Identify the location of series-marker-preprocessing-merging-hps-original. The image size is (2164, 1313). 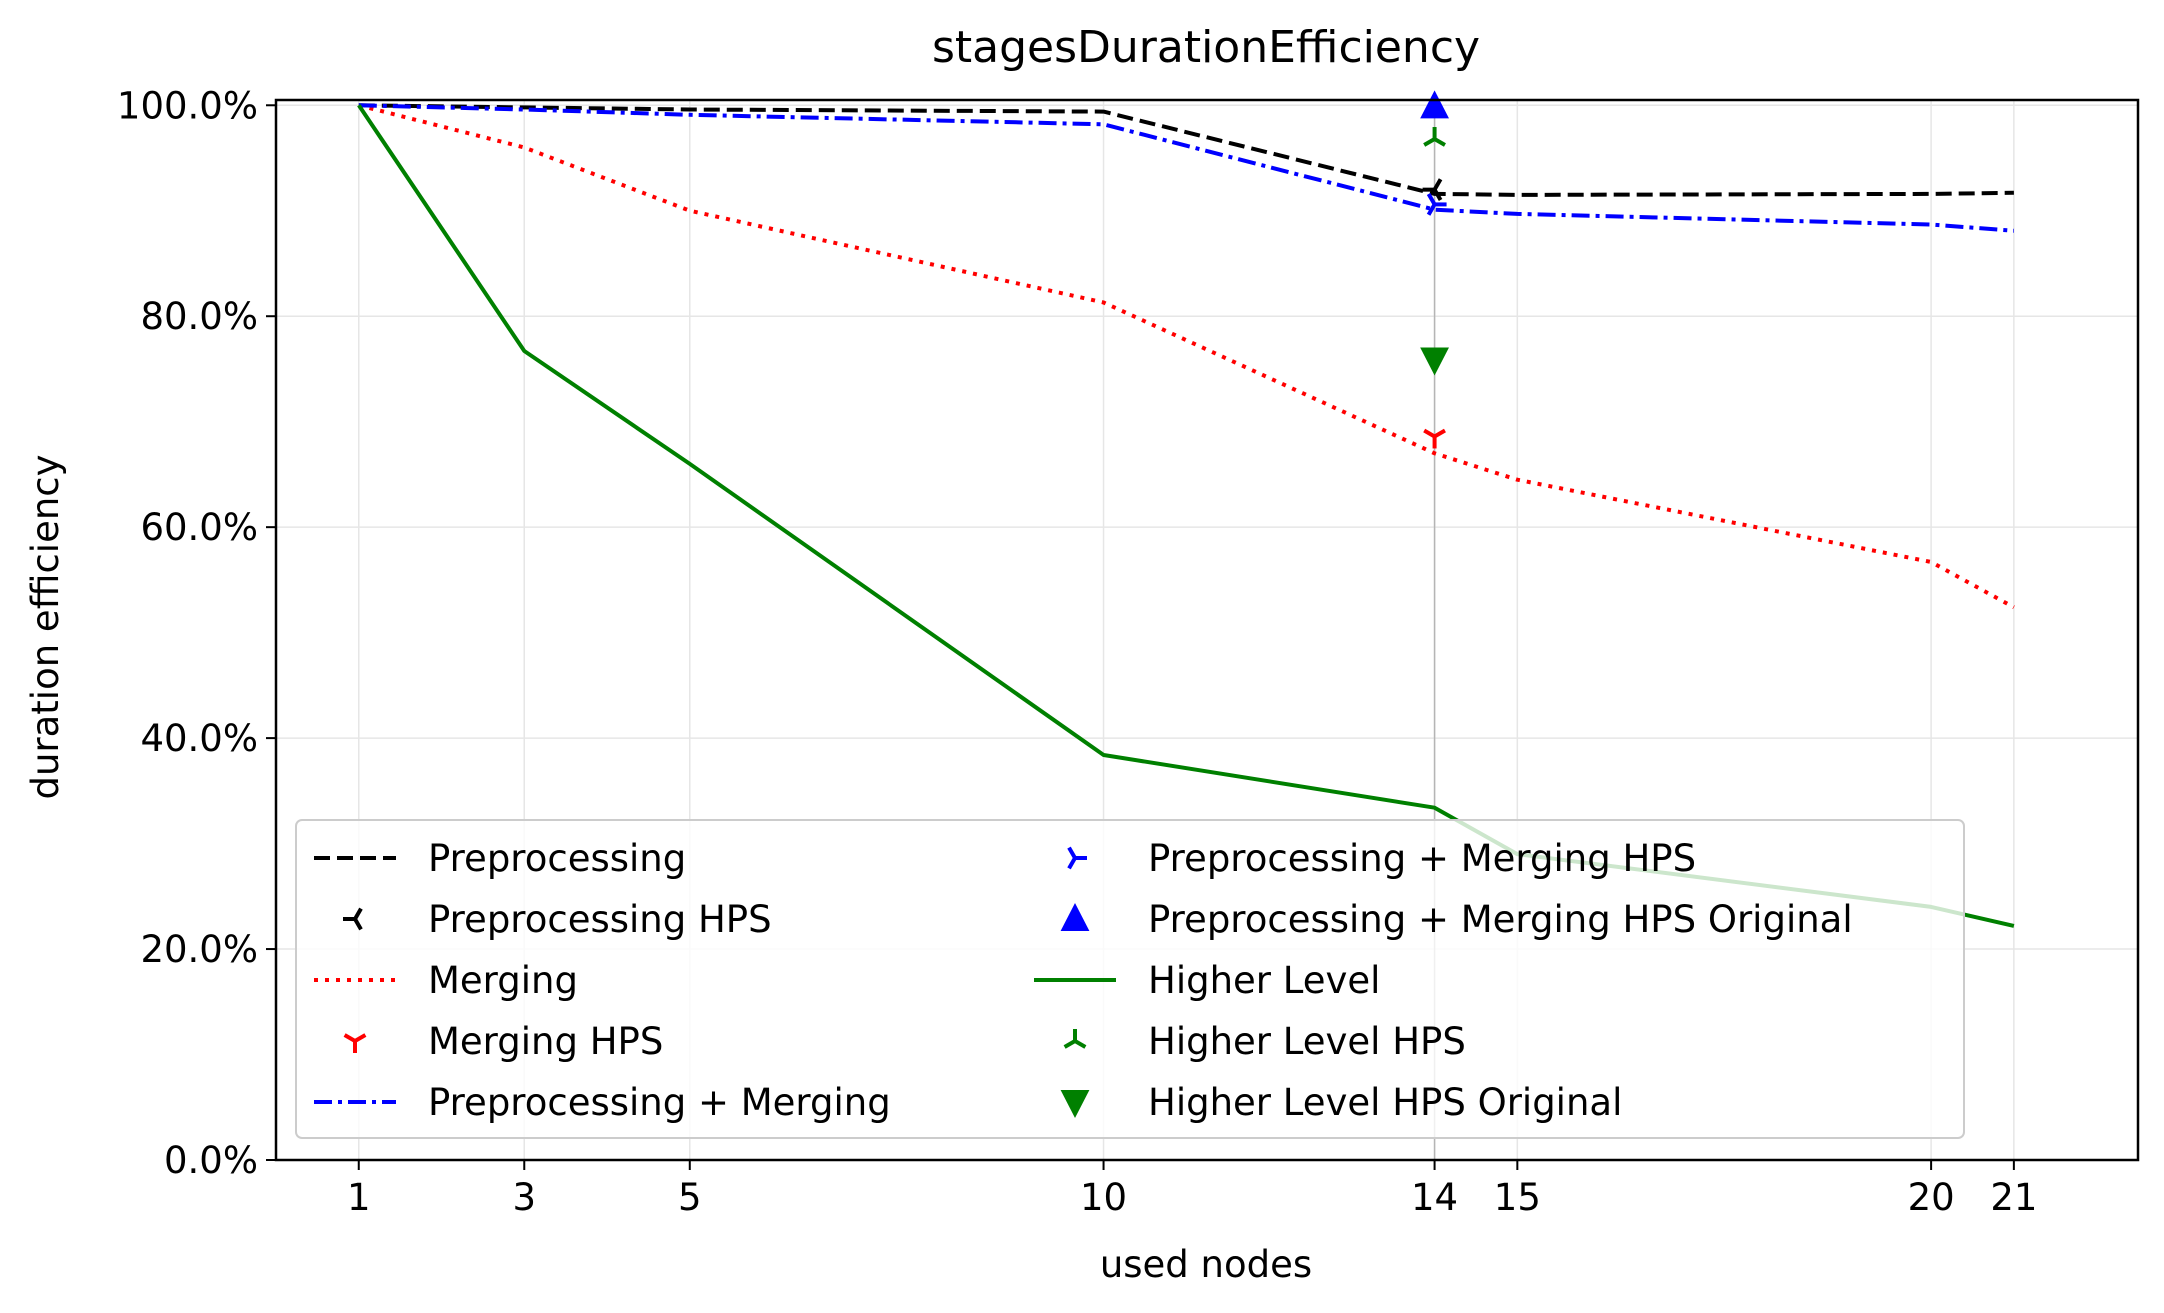
(1434, 104).